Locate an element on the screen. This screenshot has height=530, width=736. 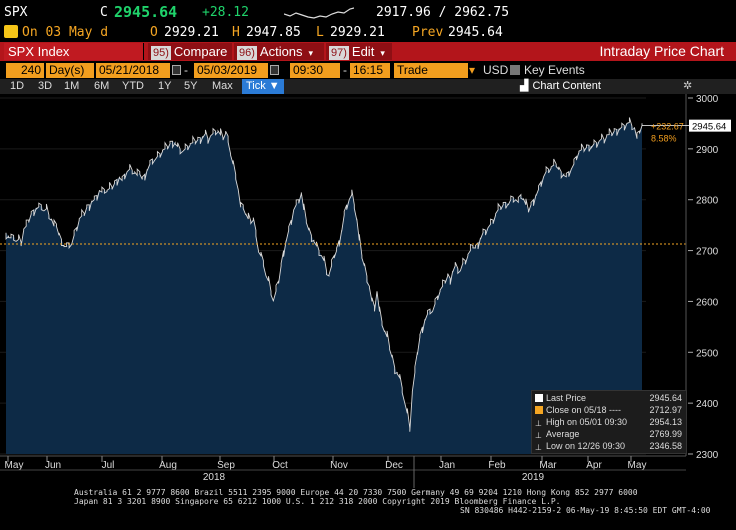
edit-dropdown-icon: ▾ is located at coordinates (382, 53).